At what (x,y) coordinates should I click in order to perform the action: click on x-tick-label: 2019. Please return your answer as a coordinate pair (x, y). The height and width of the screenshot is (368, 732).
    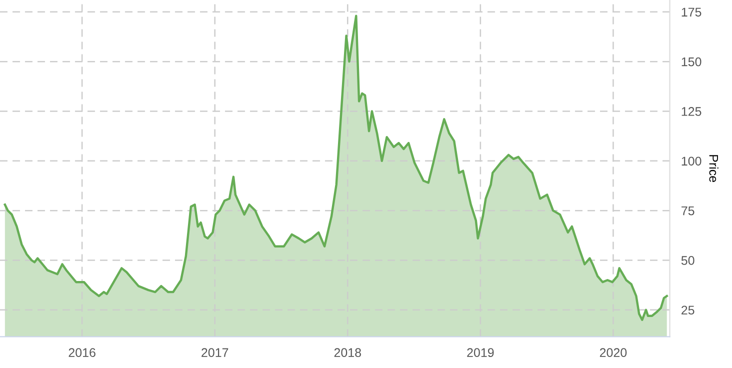
    Looking at the image, I should click on (480, 353).